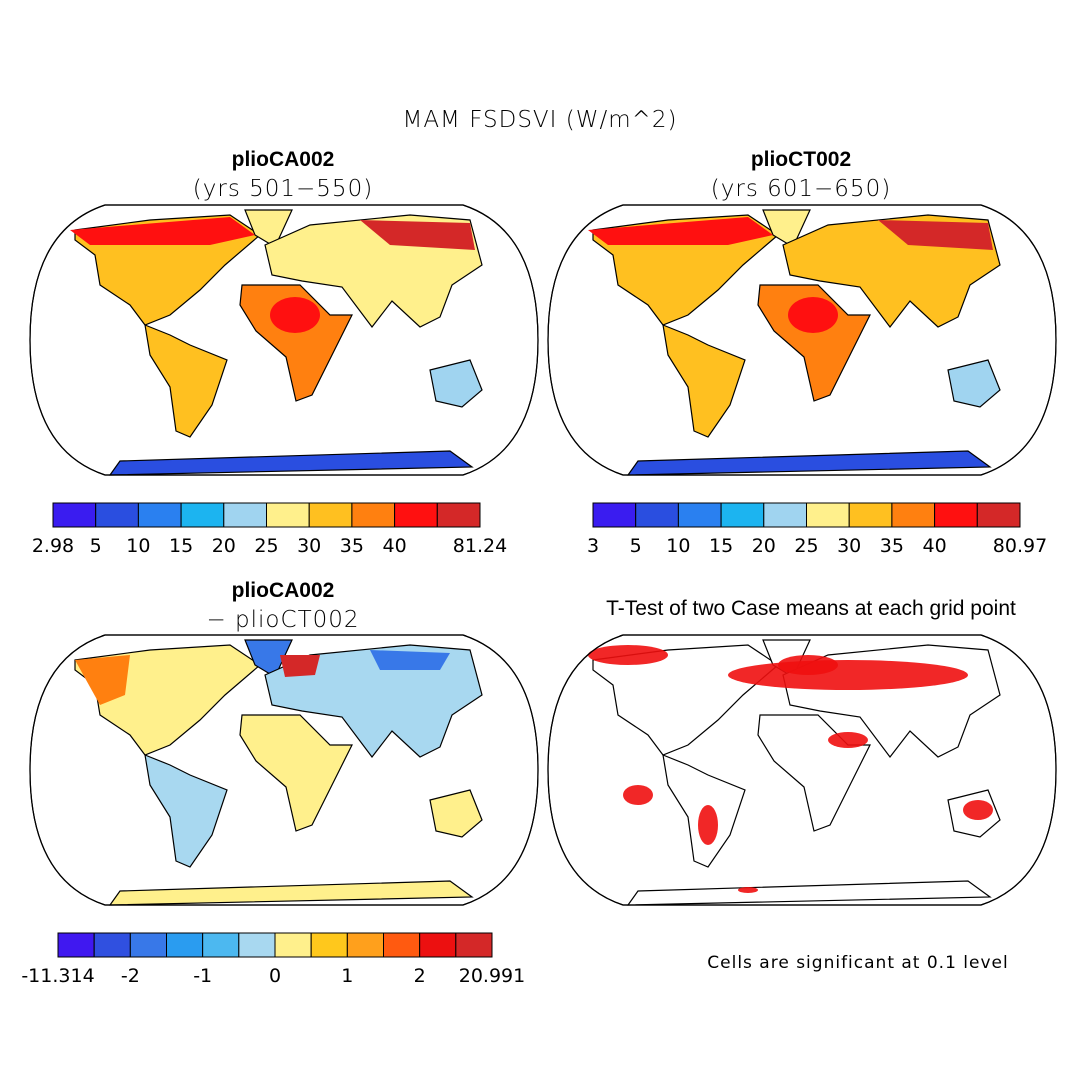 The image size is (1080, 1085). Describe the element at coordinates (283, 189) in the screenshot. I see `panel-subtitle: (yrs 501−550)` at that location.